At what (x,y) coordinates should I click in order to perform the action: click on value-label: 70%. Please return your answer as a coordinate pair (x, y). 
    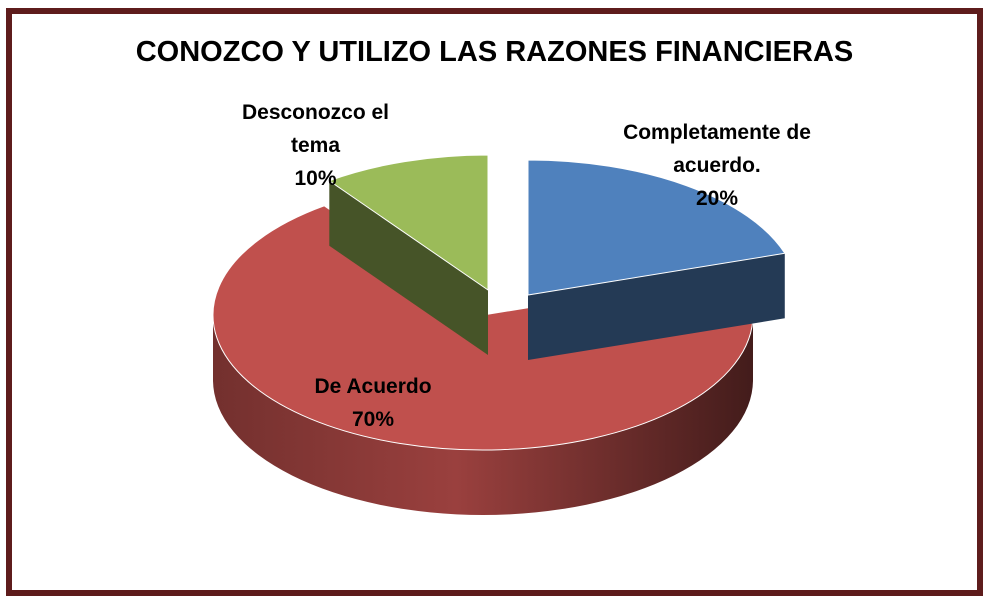
    Looking at the image, I should click on (373, 419).